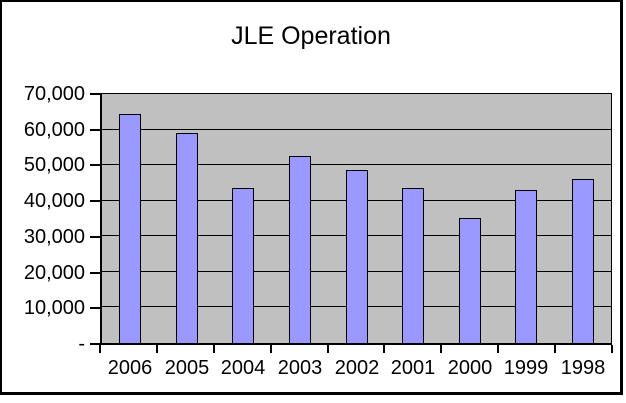 This screenshot has width=626, height=403. What do you see at coordinates (526, 368) in the screenshot?
I see `x-axis-label-1999: 1999` at bounding box center [526, 368].